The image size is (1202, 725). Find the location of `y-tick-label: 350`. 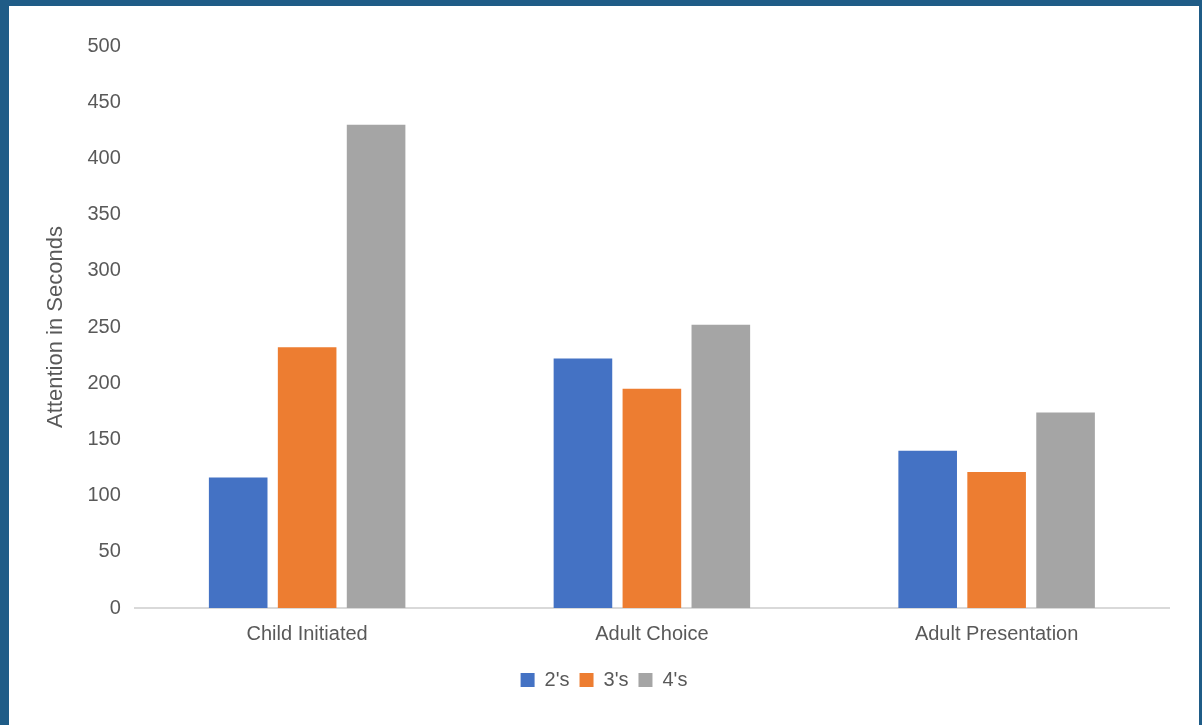

y-tick-label: 350 is located at coordinates (104, 213).